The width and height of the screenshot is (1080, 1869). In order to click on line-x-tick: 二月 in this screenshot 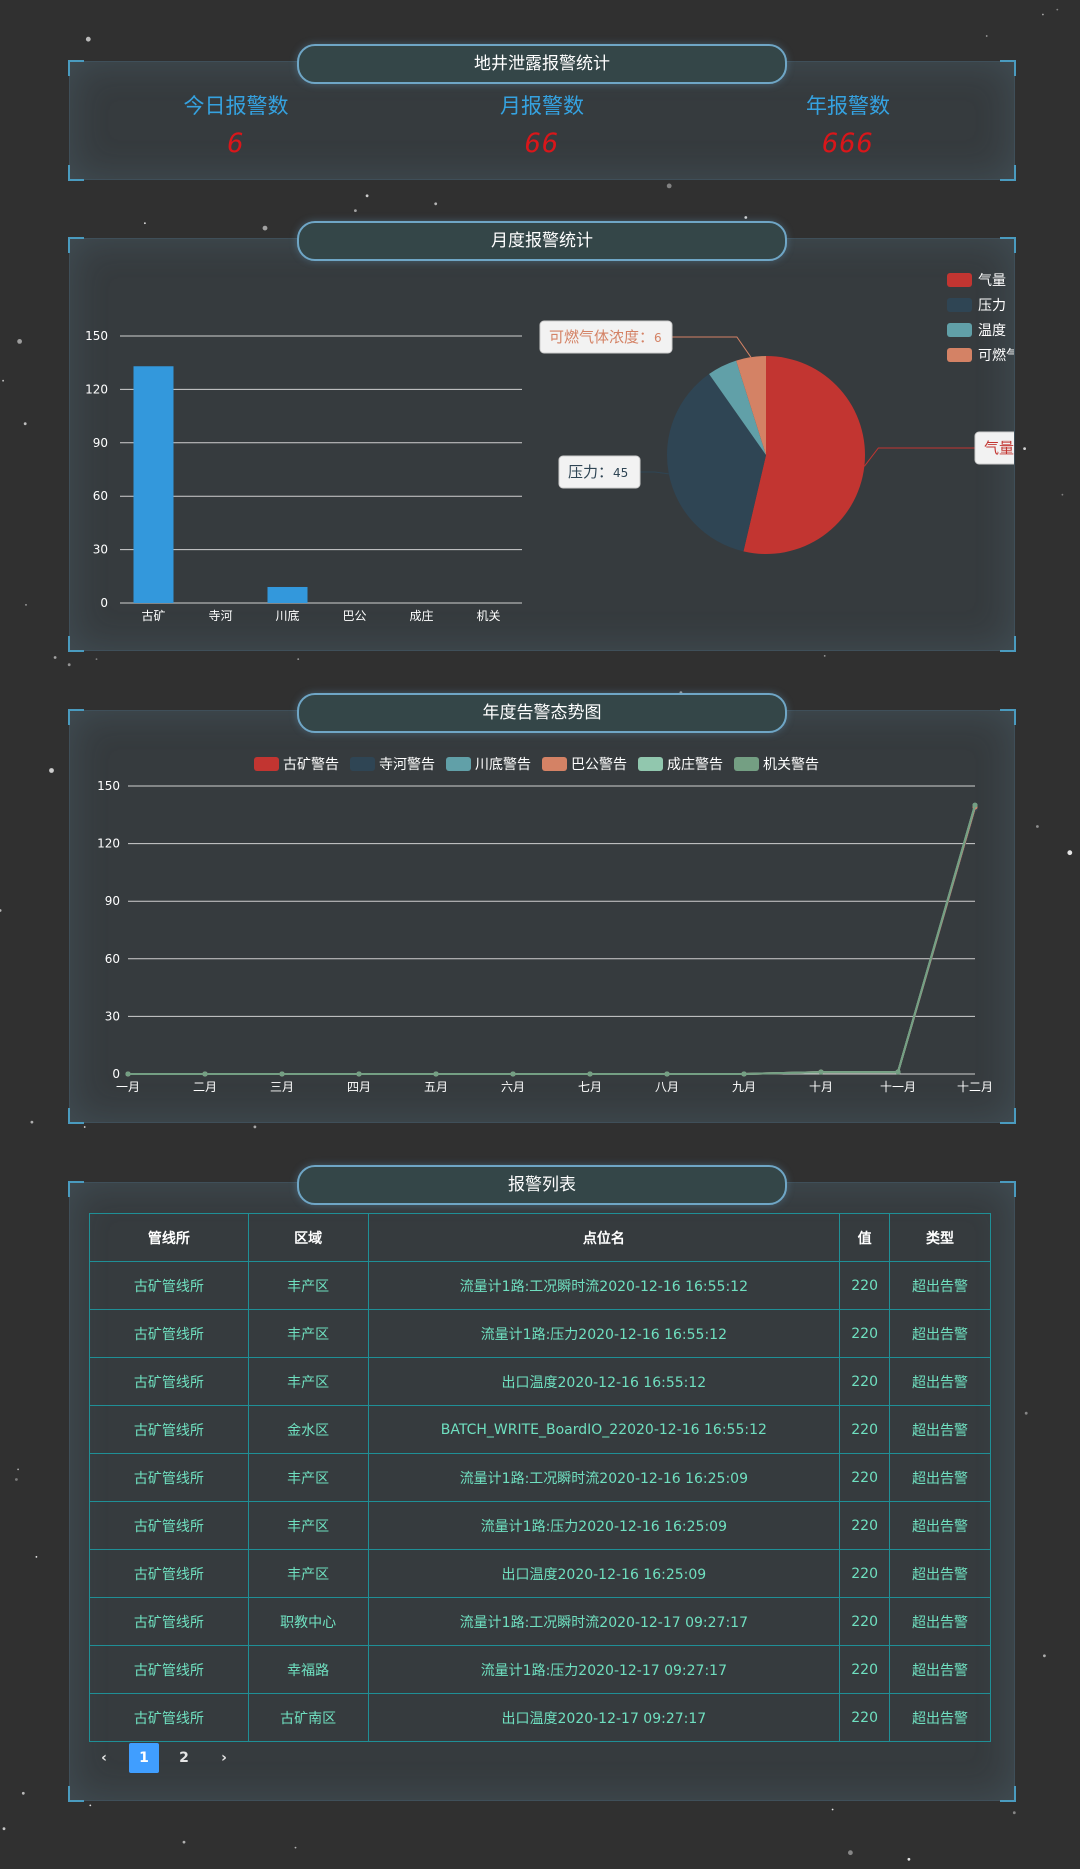, I will do `click(205, 1087)`.